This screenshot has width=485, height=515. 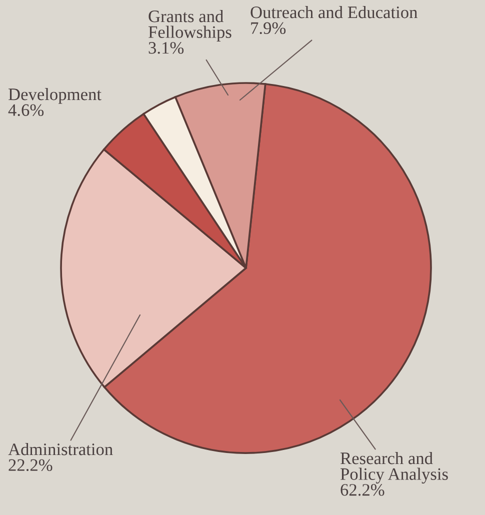 I want to click on data-label: 62.2%, so click(x=362, y=490).